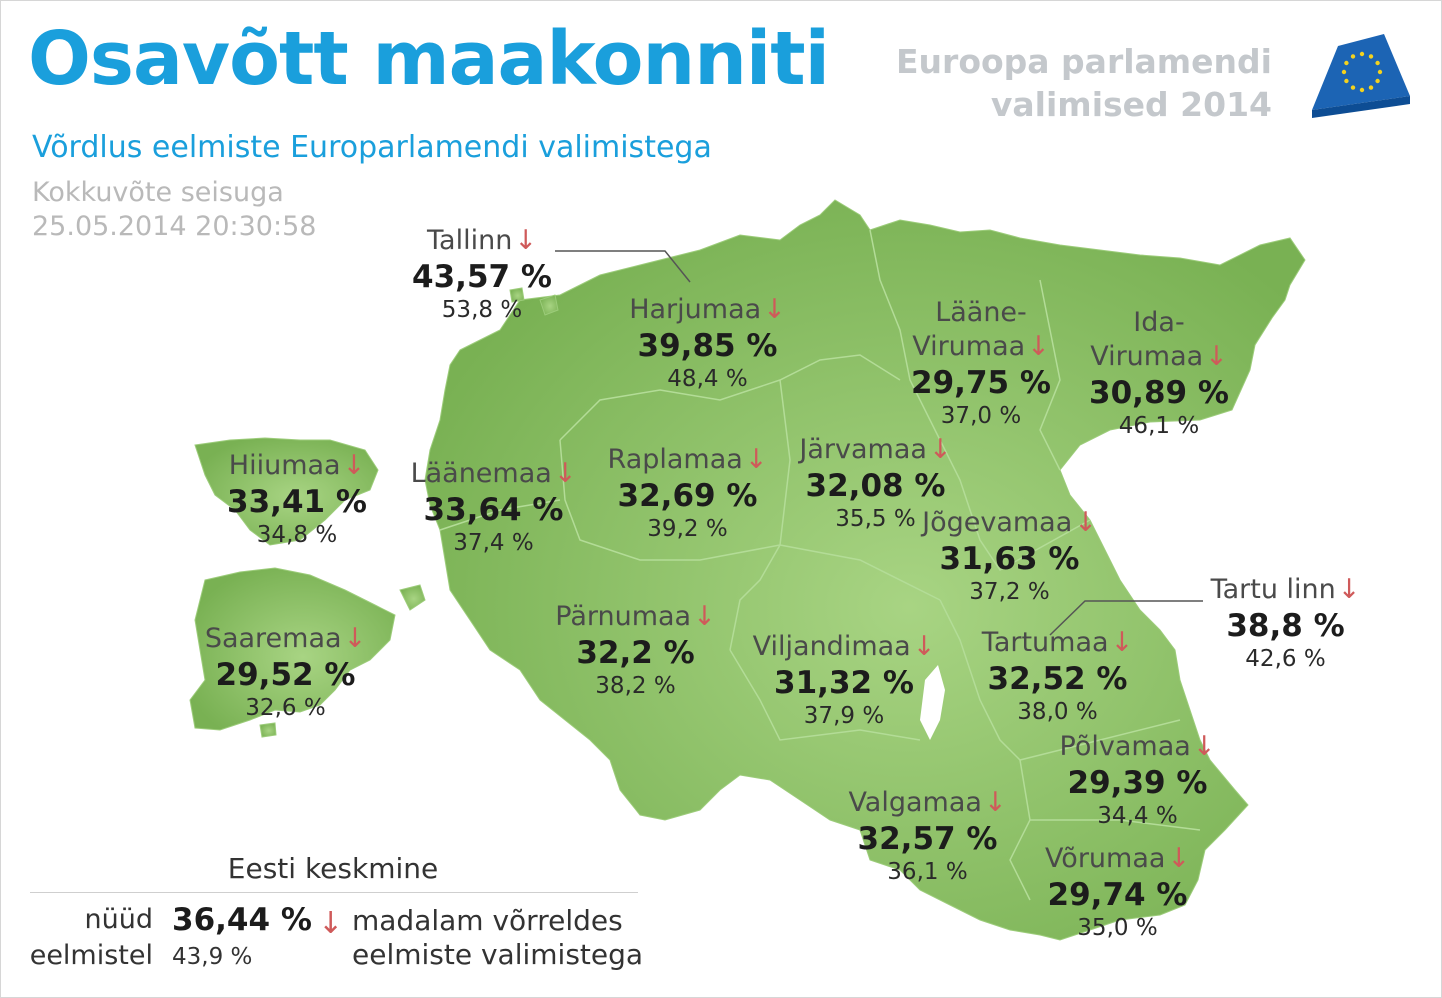 The image size is (1442, 998). Describe the element at coordinates (875, 486) in the screenshot. I see `turnout-now: 32,08 %` at that location.